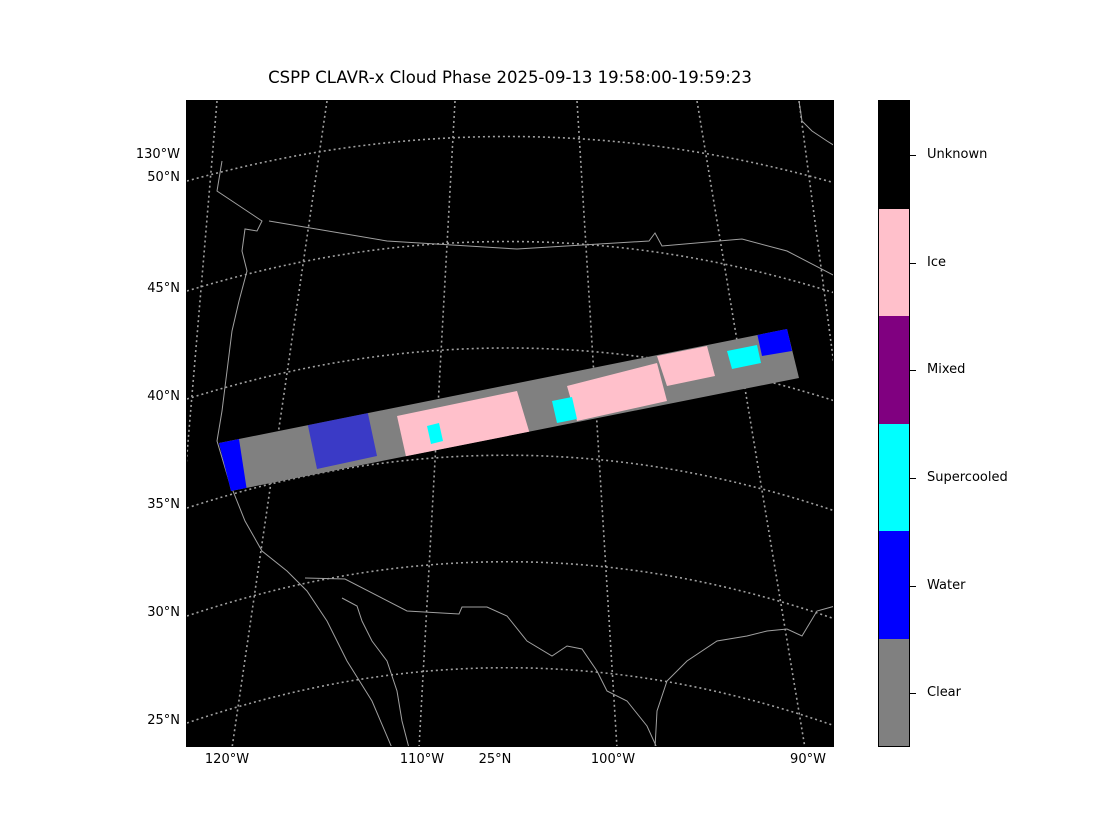 The width and height of the screenshot is (1120, 840). Describe the element at coordinates (163, 612) in the screenshot. I see `lat-label-30n: 30°N` at that location.